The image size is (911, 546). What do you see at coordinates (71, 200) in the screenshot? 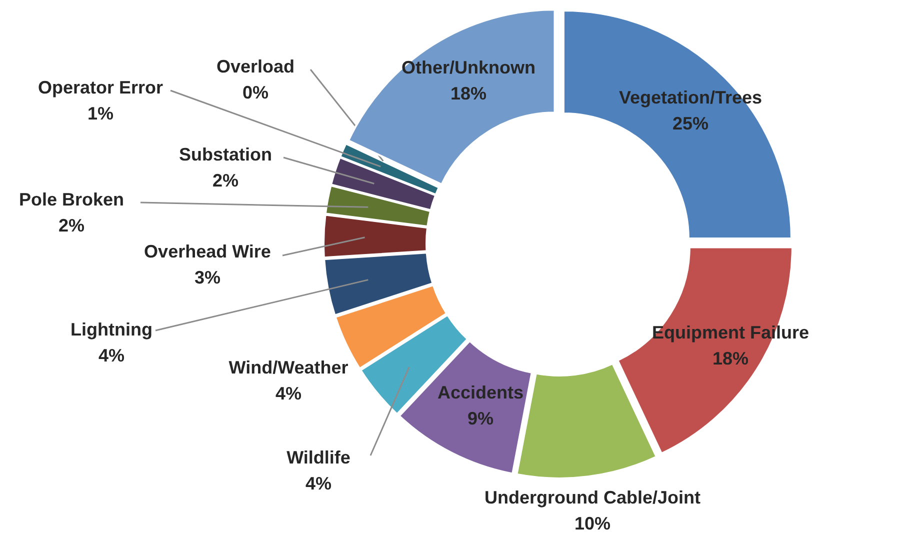
I see `slice-label: Pole Broken` at bounding box center [71, 200].